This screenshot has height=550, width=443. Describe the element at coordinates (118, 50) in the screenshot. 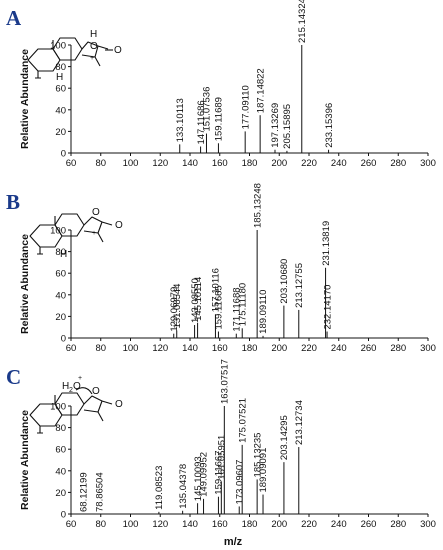

I see `struct-a-atom-o-carbonyl: O` at that location.